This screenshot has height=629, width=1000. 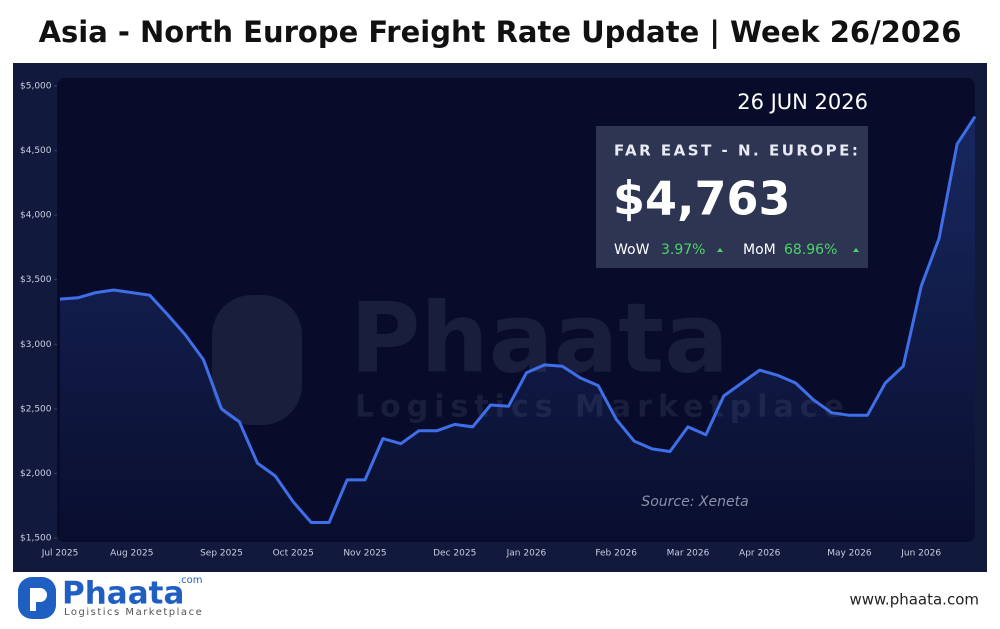 What do you see at coordinates (702, 199) in the screenshot?
I see `box-value: $4,763` at bounding box center [702, 199].